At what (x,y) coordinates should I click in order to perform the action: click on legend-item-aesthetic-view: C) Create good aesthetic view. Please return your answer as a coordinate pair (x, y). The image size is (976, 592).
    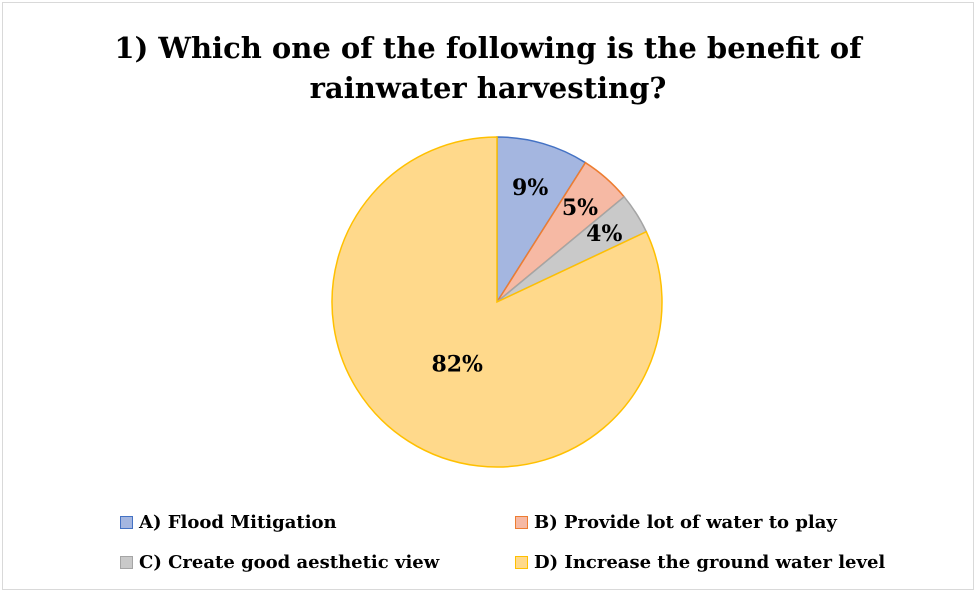
    Looking at the image, I should click on (279, 562).